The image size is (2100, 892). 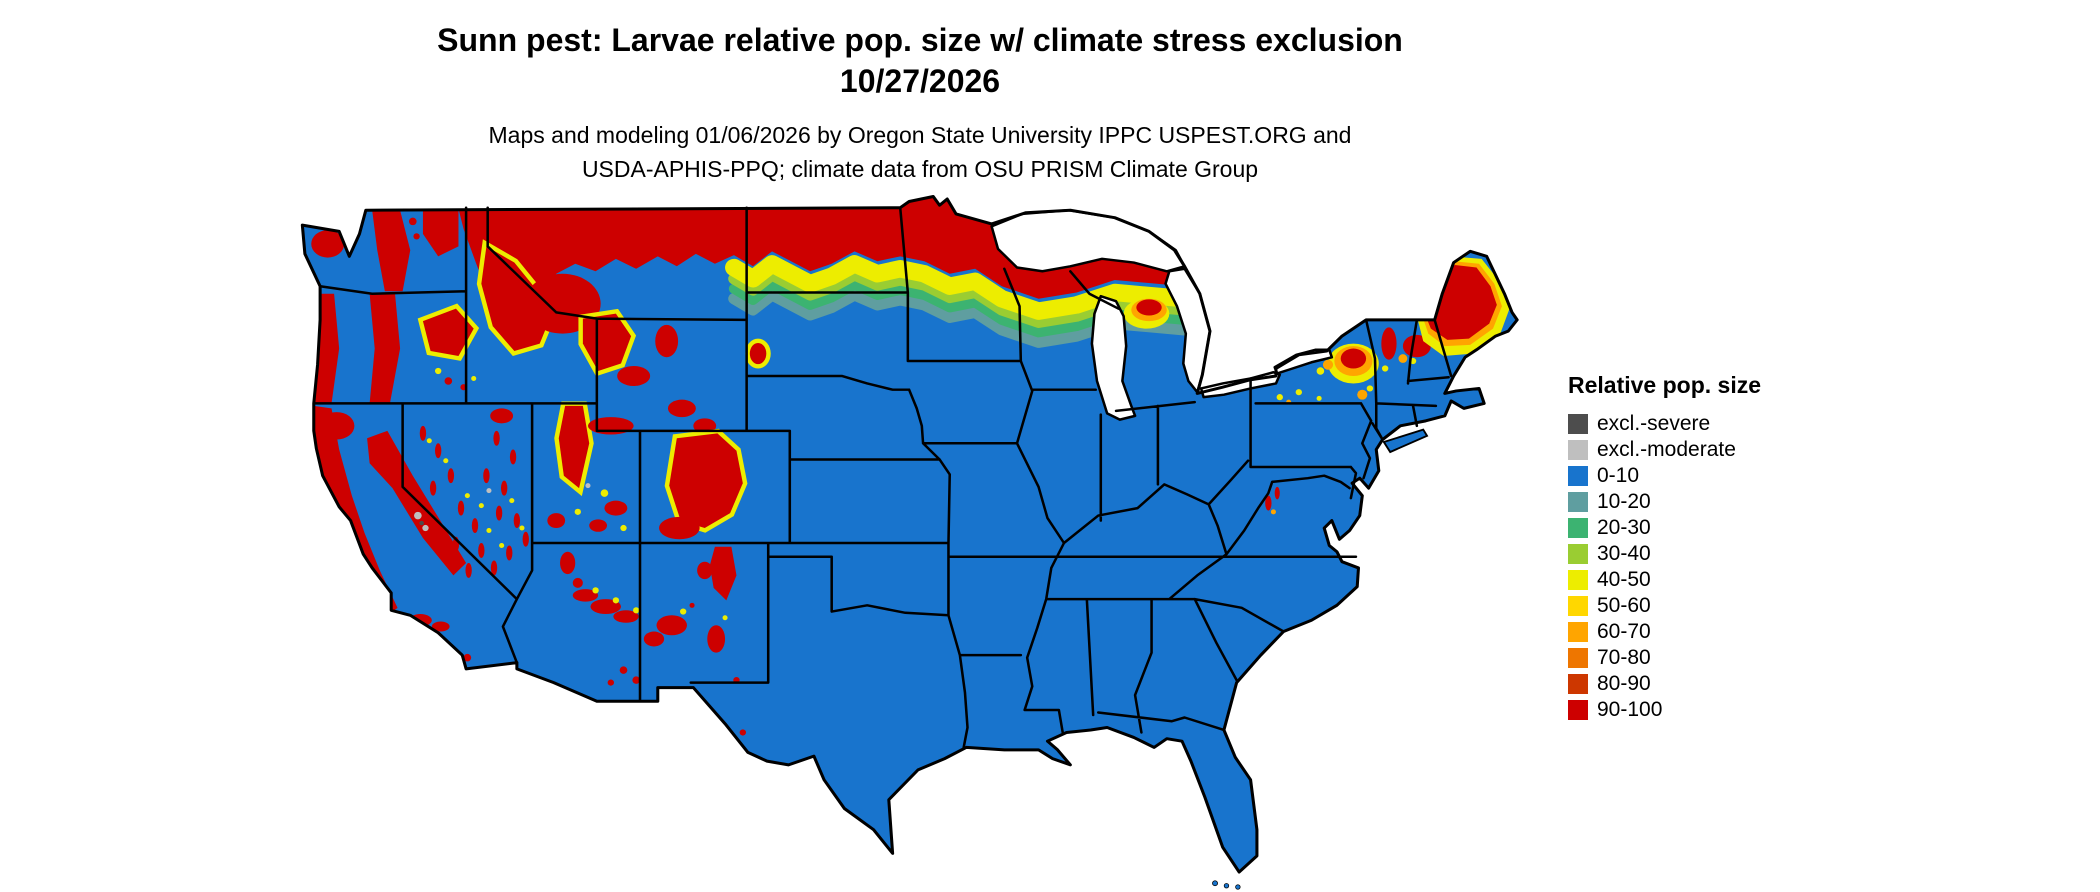 I want to click on legend-item: 40-50, so click(x=1664, y=580).